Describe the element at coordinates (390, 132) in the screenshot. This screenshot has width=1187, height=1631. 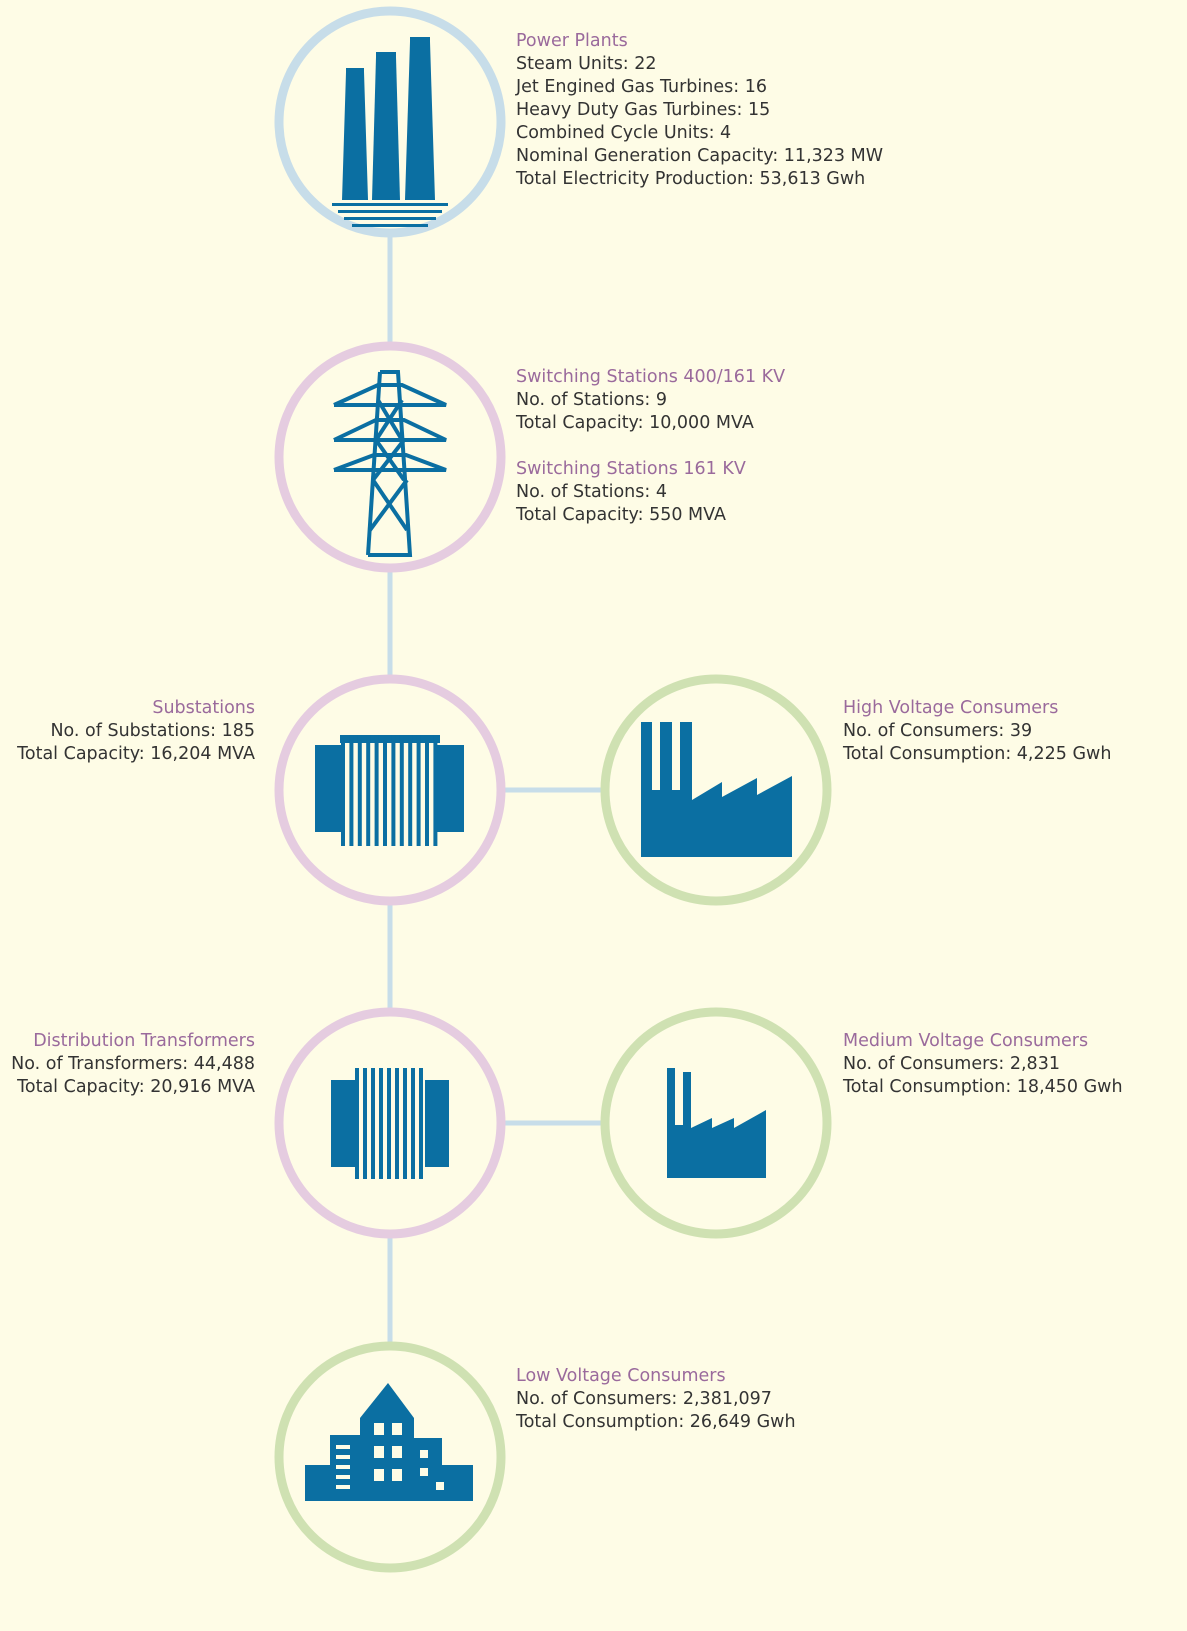
I see `icon-power-plant` at that location.